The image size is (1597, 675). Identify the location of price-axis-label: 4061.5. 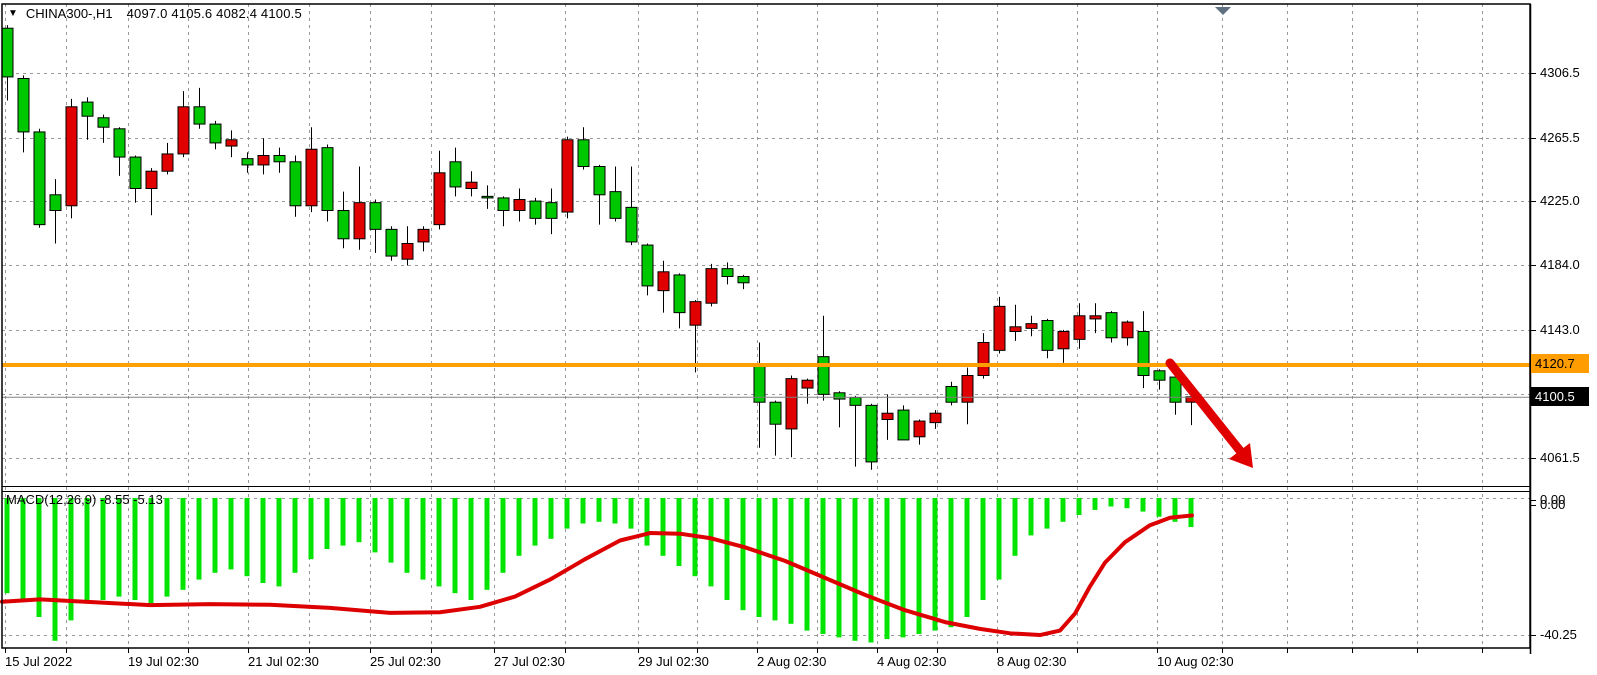
(1560, 457).